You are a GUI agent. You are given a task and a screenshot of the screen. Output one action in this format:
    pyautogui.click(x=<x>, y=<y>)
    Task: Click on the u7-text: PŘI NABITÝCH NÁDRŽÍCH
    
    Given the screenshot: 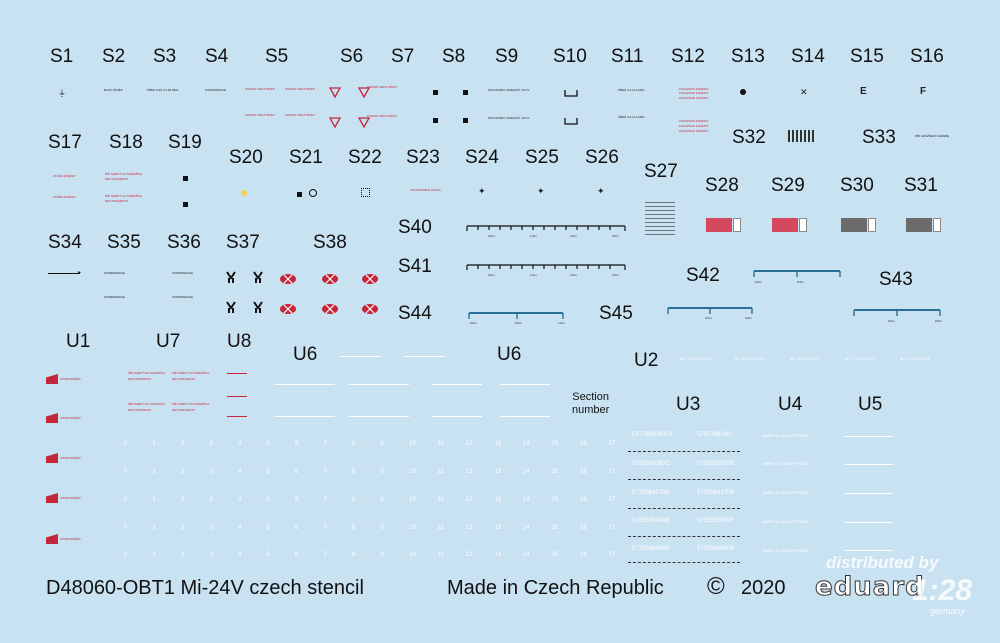 What is the action you would take?
    pyautogui.click(x=147, y=373)
    